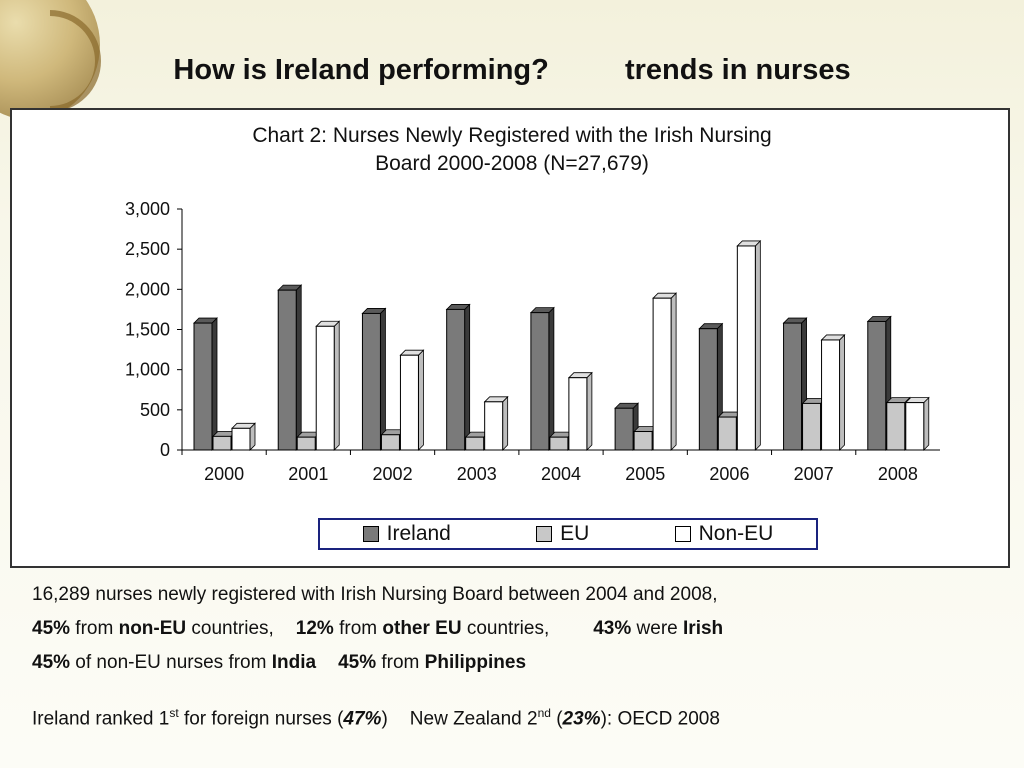 The height and width of the screenshot is (768, 1024). I want to click on y-tick-label: 2,500, so click(147, 249).